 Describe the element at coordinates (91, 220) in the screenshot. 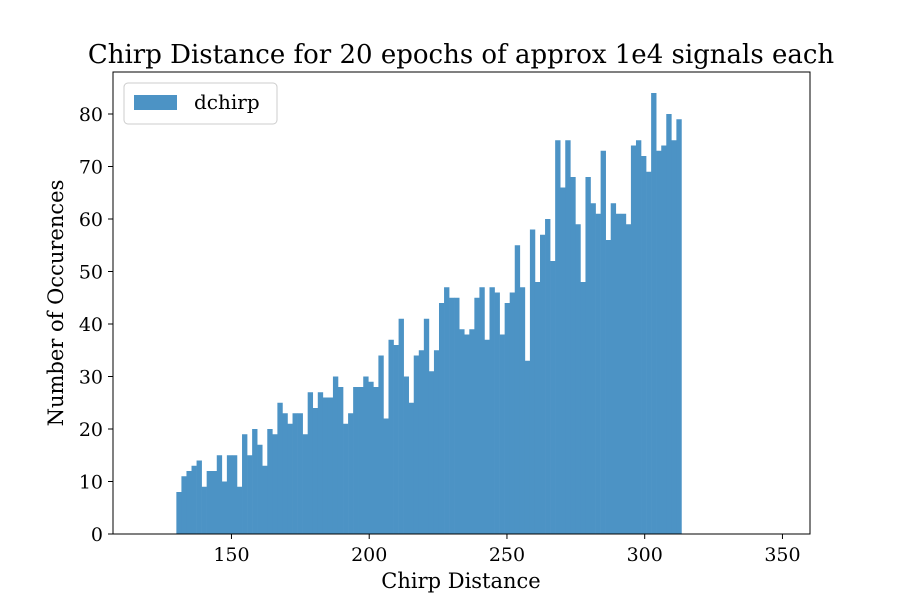

I see `y-tick-label: 60` at that location.